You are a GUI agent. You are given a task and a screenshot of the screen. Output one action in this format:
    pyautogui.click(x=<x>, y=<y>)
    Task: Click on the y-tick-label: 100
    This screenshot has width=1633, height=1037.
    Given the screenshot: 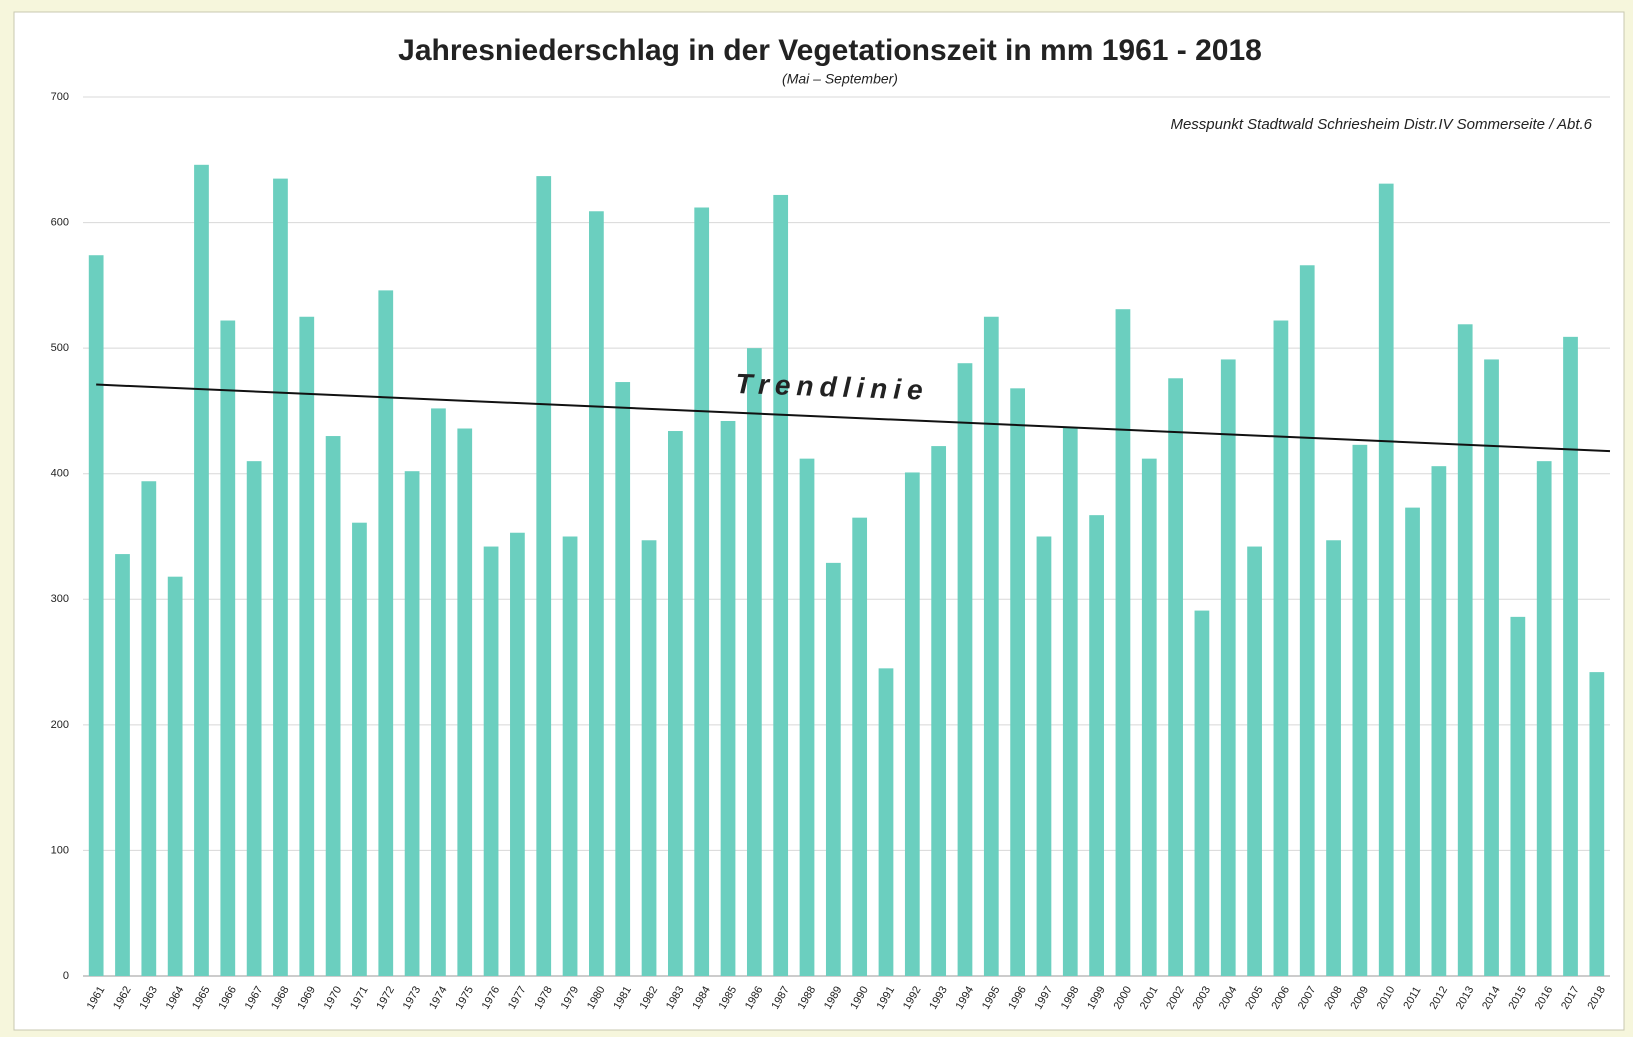 What is the action you would take?
    pyautogui.click(x=60, y=850)
    